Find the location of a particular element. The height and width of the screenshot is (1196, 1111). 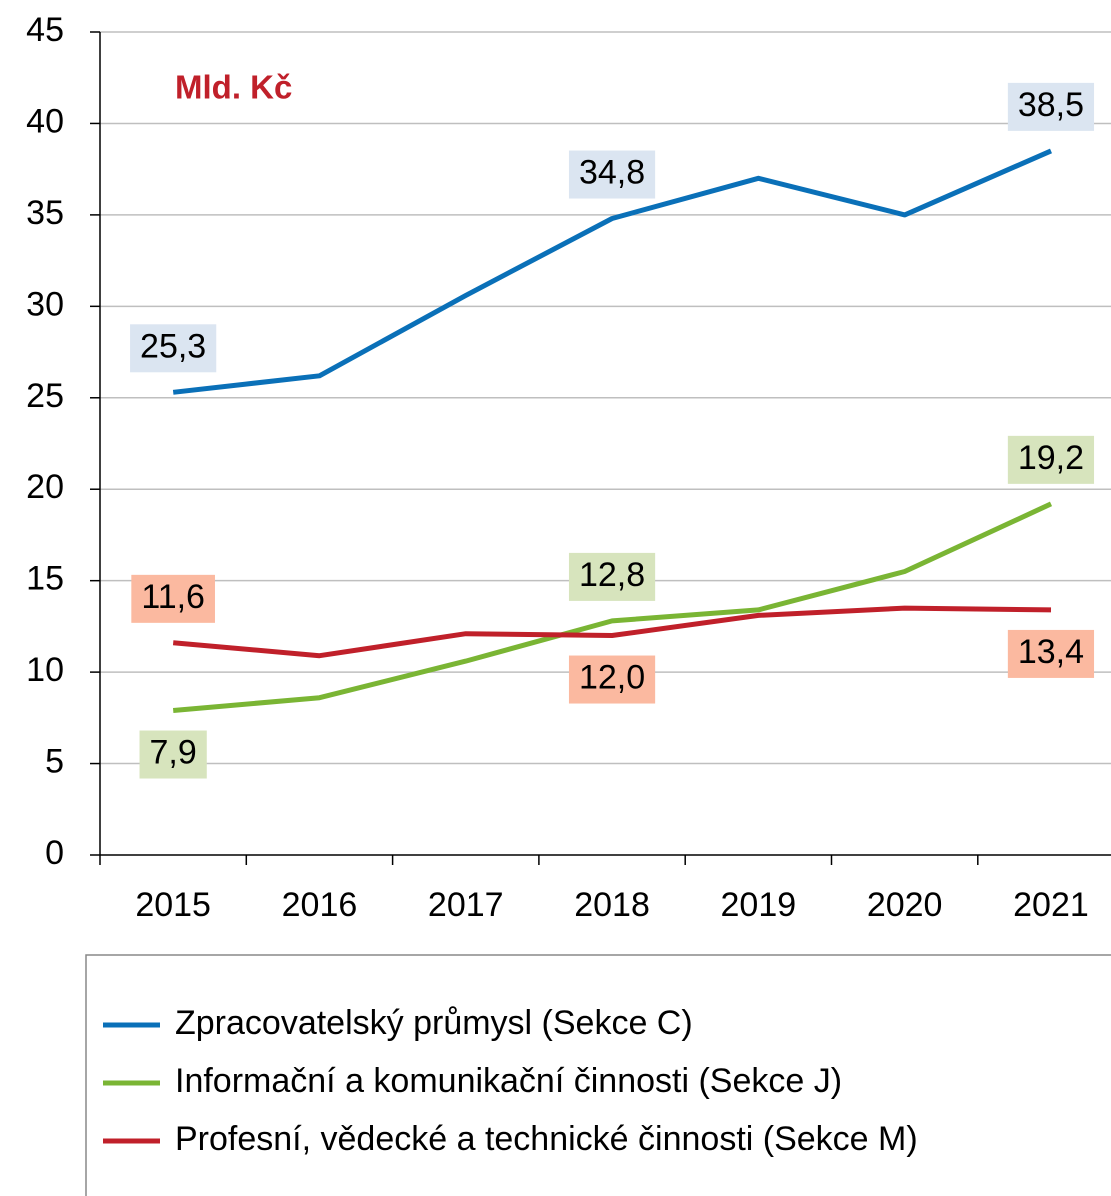

y-tick-label: 5 is located at coordinates (54, 762).